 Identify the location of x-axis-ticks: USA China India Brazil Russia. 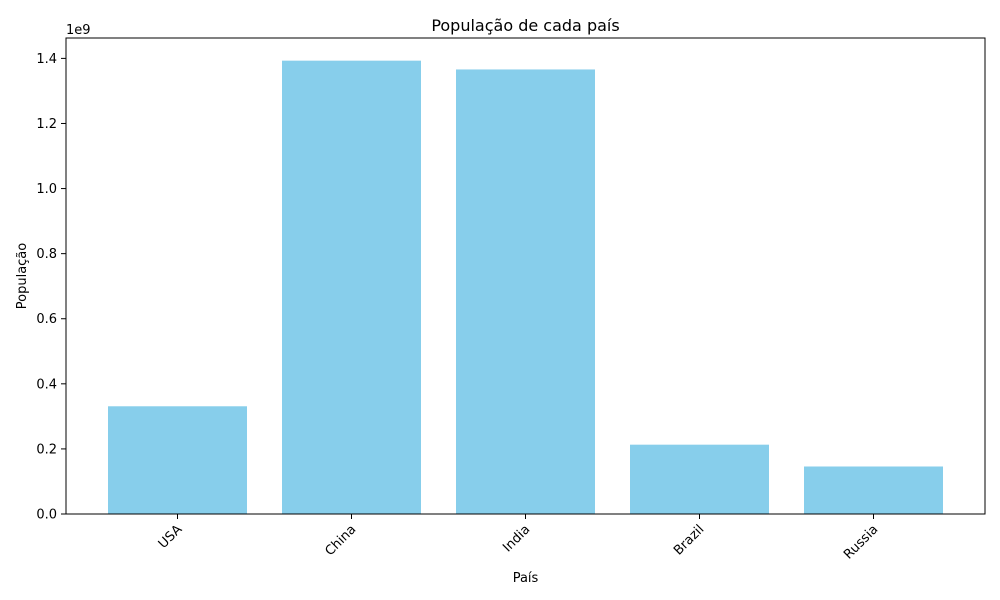
(518, 538).